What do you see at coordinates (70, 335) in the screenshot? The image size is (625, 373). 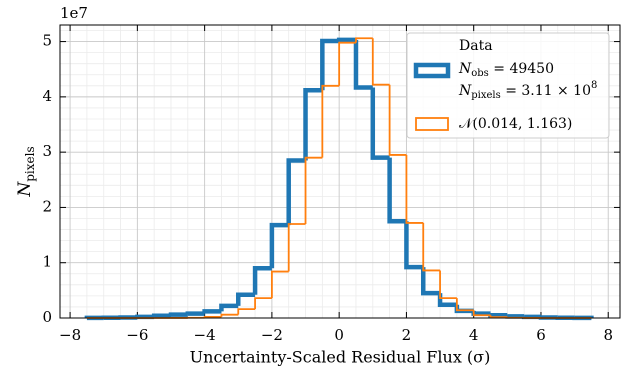 I see `x-tick-label: −8` at bounding box center [70, 335].